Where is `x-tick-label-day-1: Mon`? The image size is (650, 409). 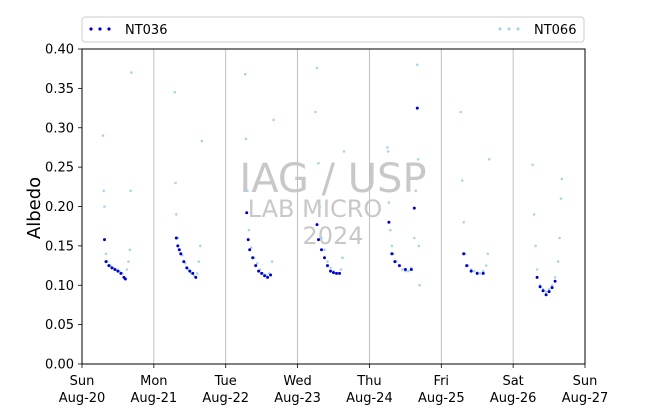 x-tick-label-day-1: Mon is located at coordinates (153, 381).